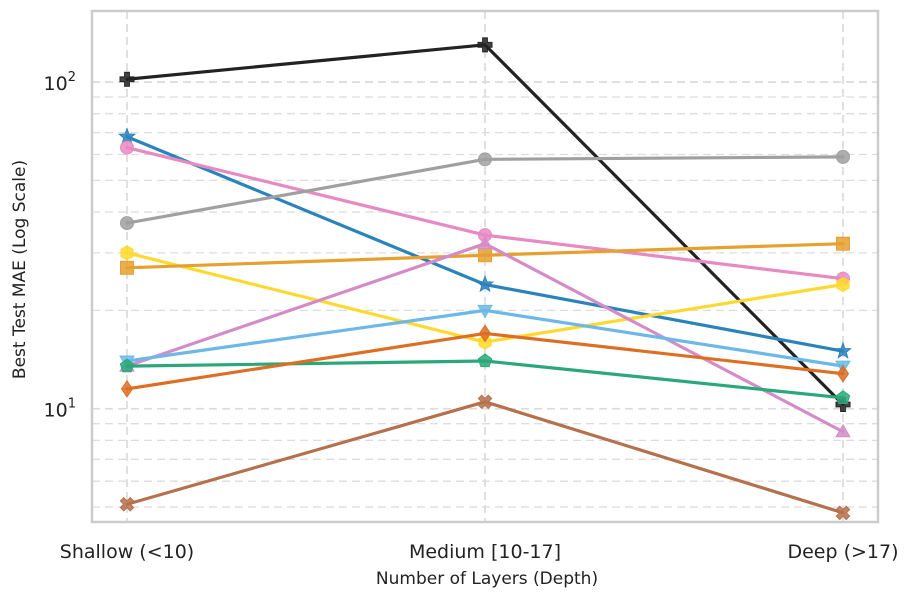  I want to click on series-gray, so click(485, 190).